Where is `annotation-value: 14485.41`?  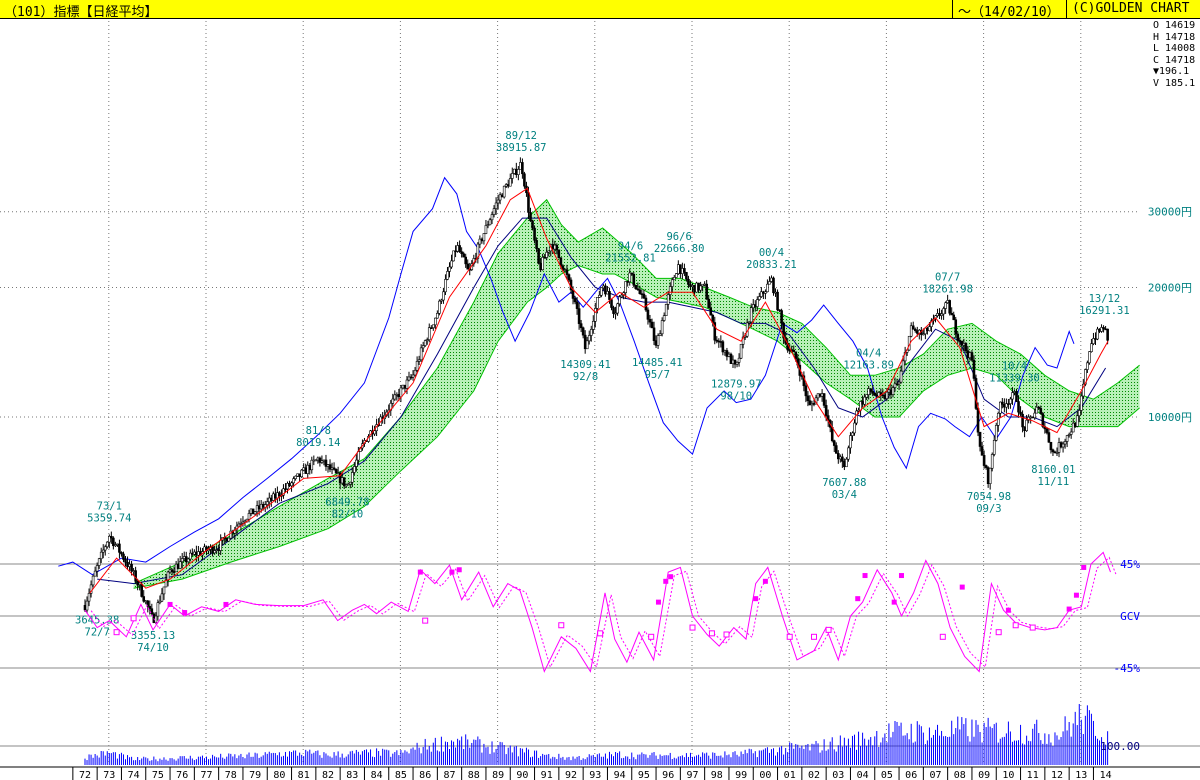
annotation-value: 14485.41 is located at coordinates (657, 363).